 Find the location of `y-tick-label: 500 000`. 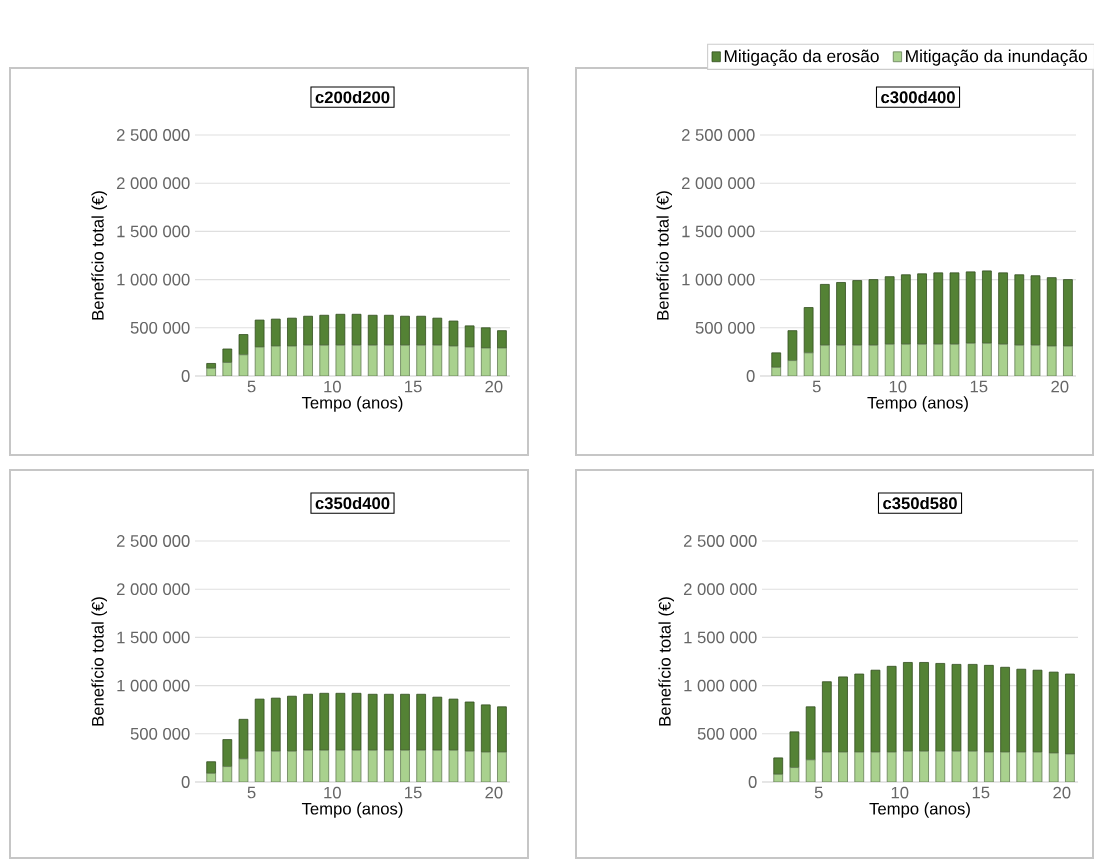

y-tick-label: 500 000 is located at coordinates (725, 327).